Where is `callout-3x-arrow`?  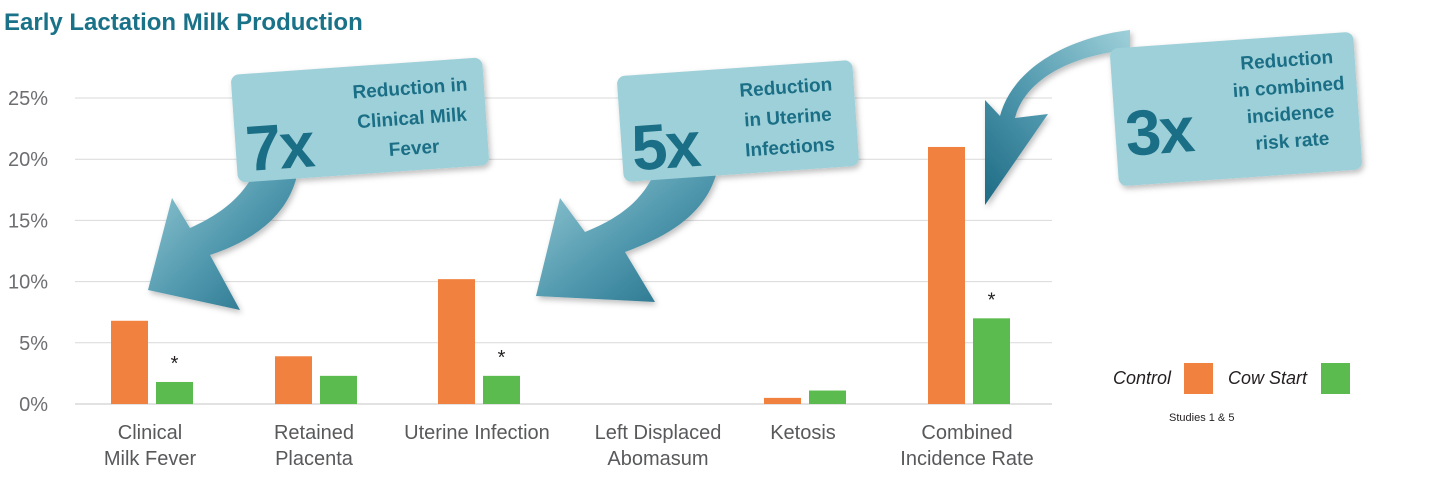
callout-3x-arrow is located at coordinates (1057, 117).